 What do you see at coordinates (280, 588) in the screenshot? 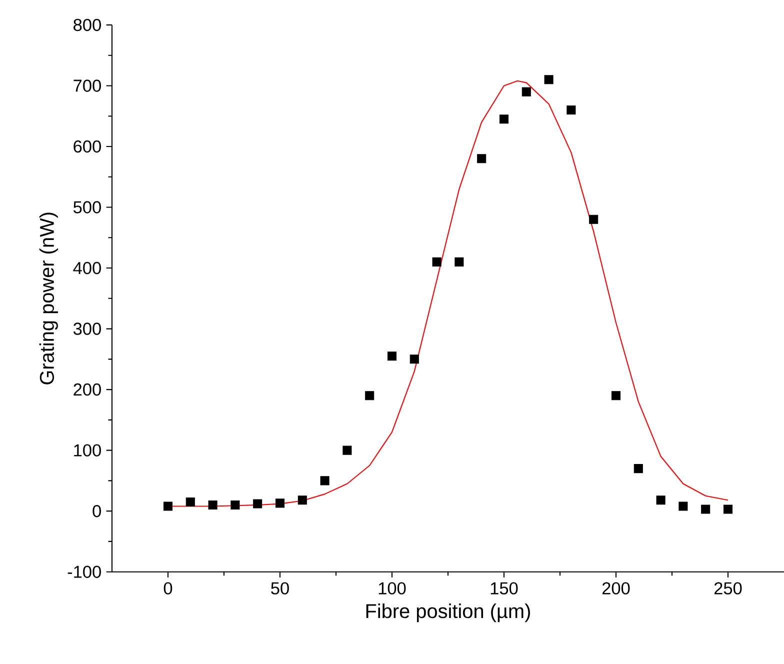
I see `x-tick-label: 50` at bounding box center [280, 588].